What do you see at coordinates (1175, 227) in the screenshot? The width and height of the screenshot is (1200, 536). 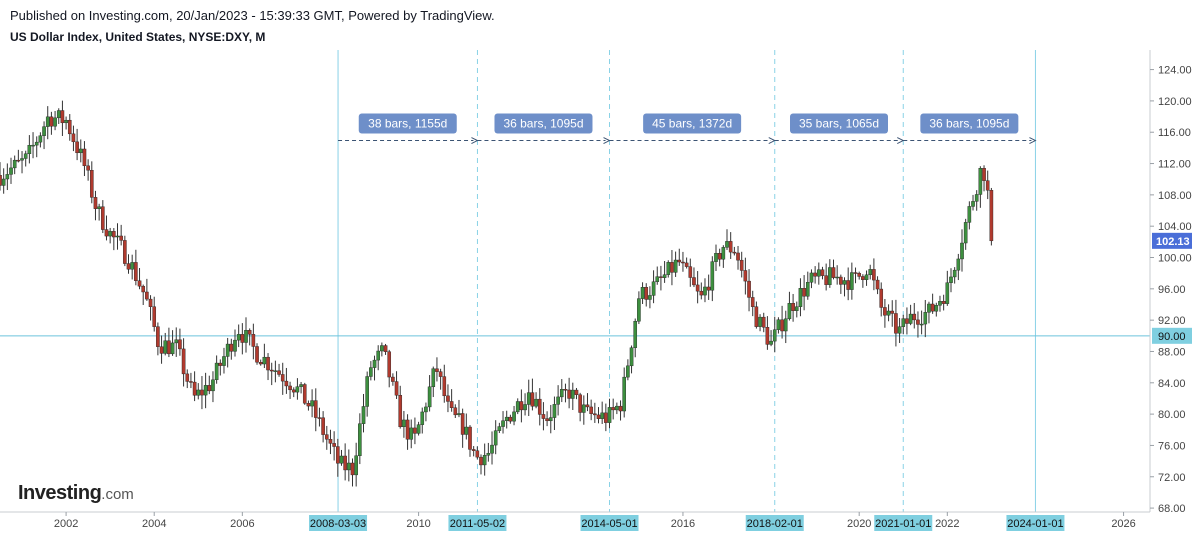 I see `y-tick-label-5: 104.00` at bounding box center [1175, 227].